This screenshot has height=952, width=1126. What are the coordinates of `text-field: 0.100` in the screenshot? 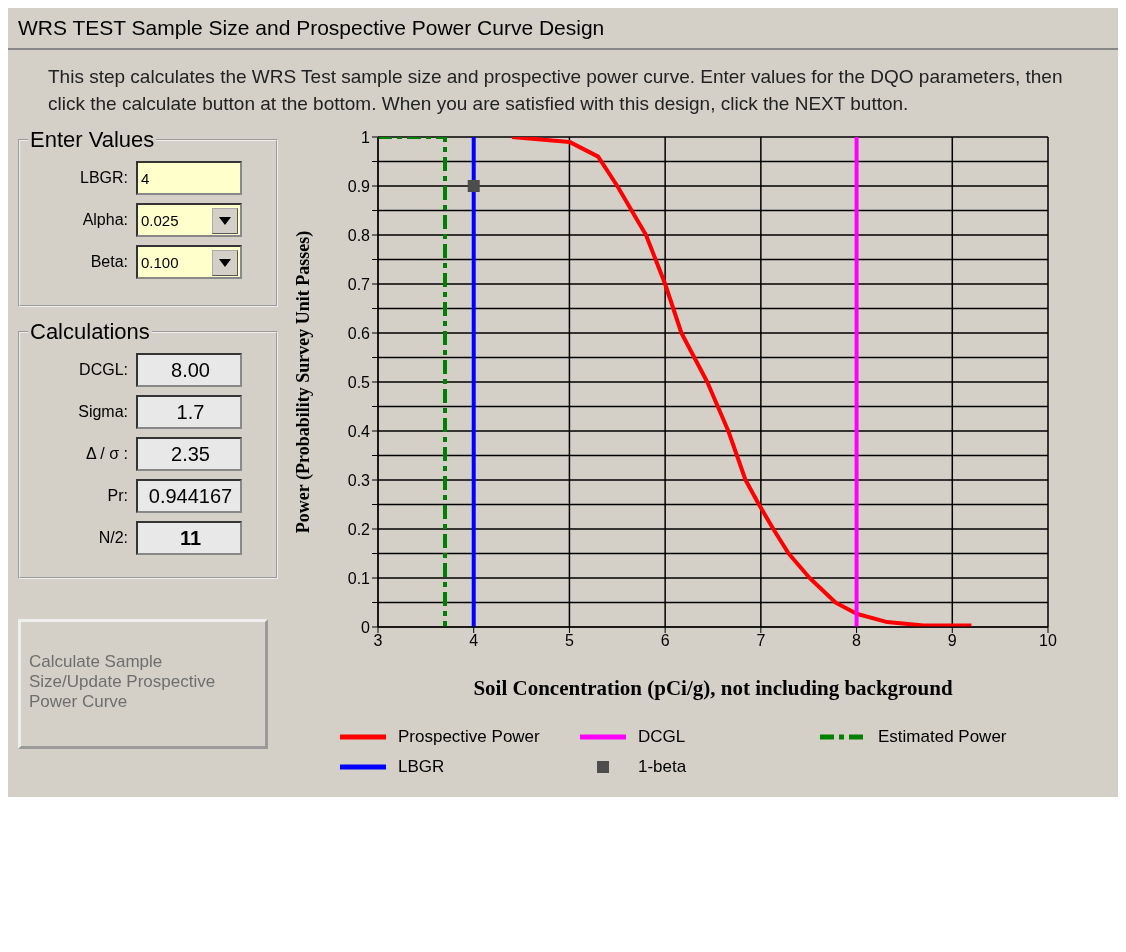 It's located at (189, 262).